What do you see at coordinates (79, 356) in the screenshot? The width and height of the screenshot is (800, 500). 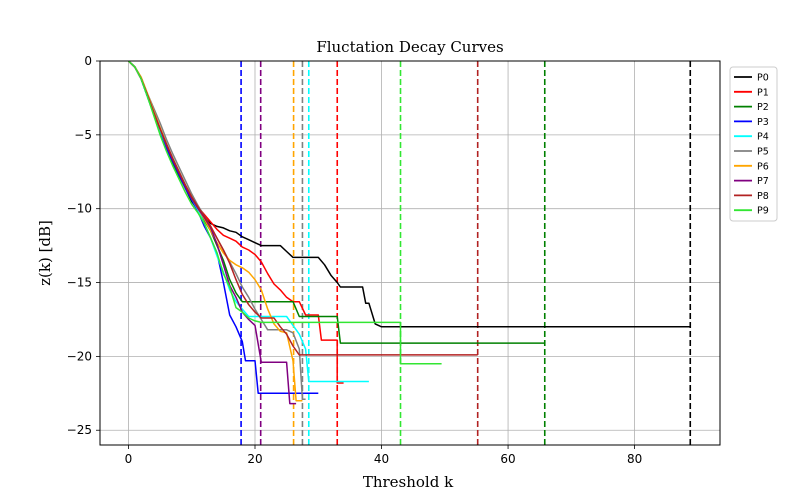 I see `y-tick-label: −20` at bounding box center [79, 356].